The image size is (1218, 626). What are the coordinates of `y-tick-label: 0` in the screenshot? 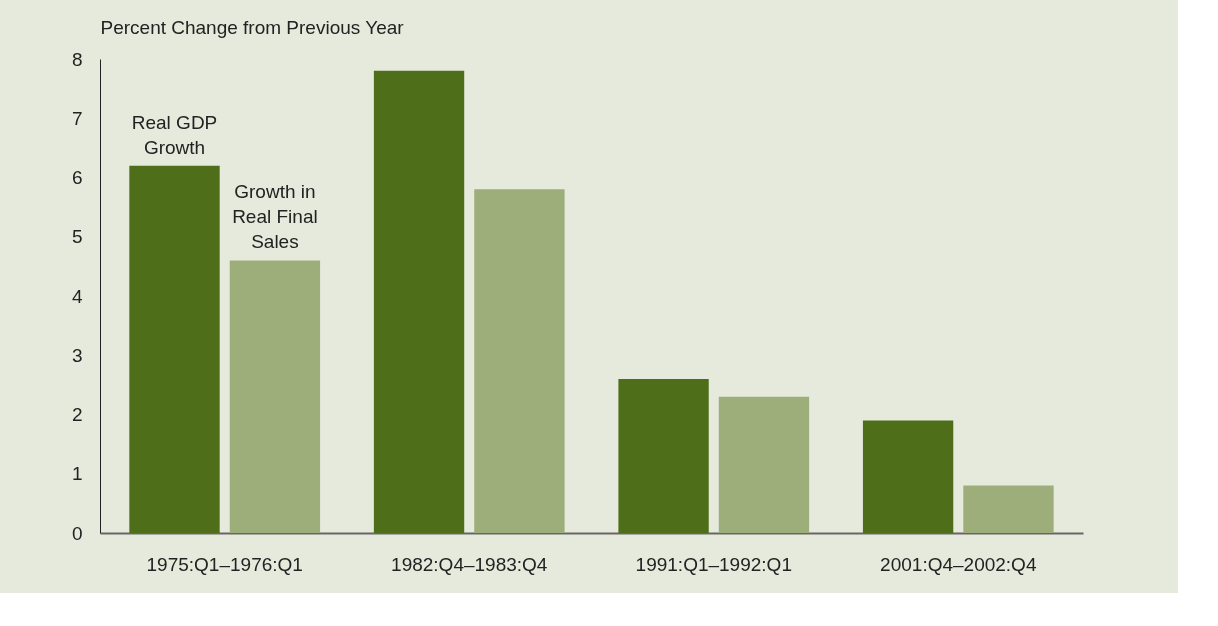 It's located at (77, 533).